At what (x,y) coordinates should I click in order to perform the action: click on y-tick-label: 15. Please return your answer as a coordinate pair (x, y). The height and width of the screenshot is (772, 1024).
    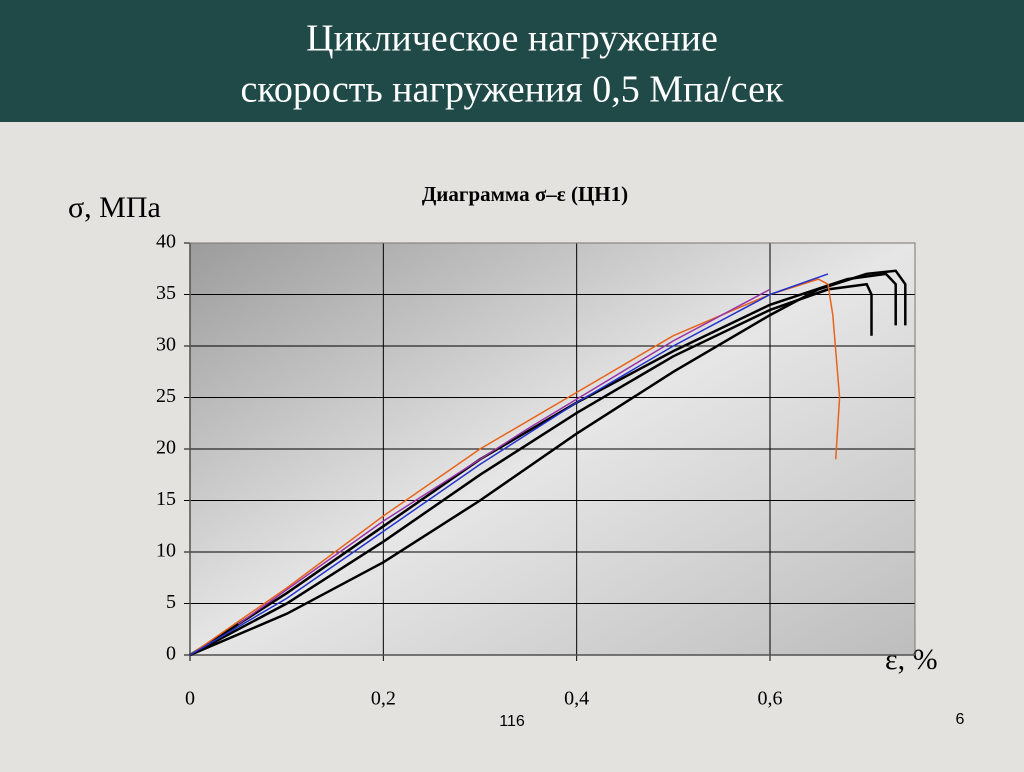
    Looking at the image, I should click on (166, 499).